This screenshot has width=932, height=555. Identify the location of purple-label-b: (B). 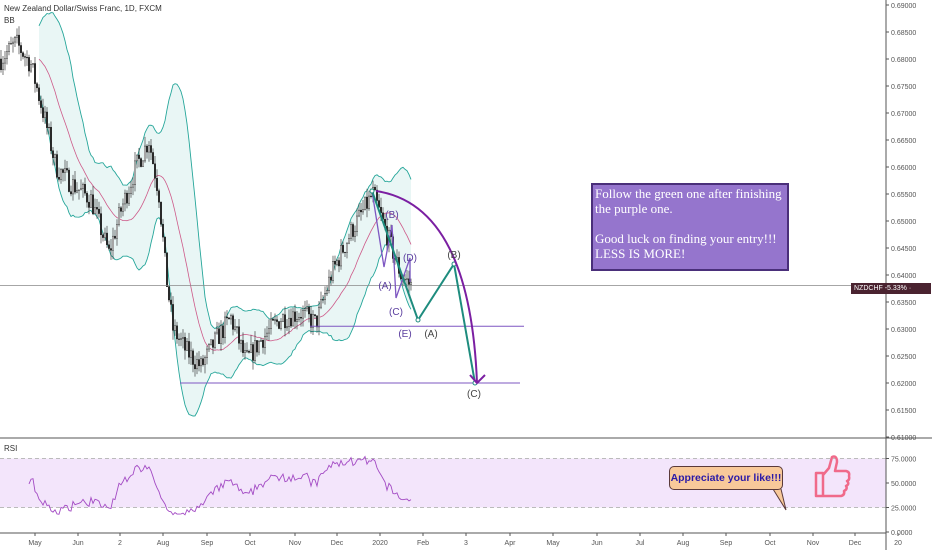
(391, 215).